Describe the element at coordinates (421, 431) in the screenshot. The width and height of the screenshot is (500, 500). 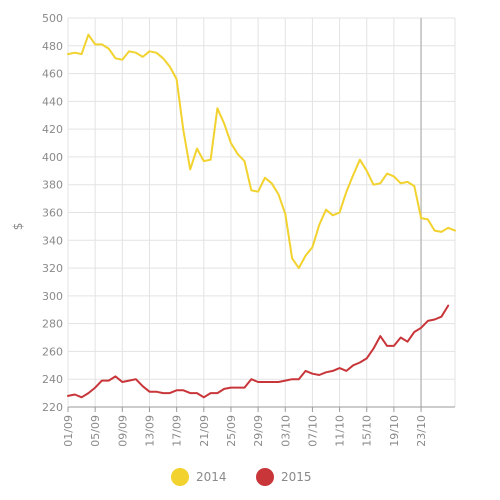
I see `x-tick-label: 23/10` at that location.